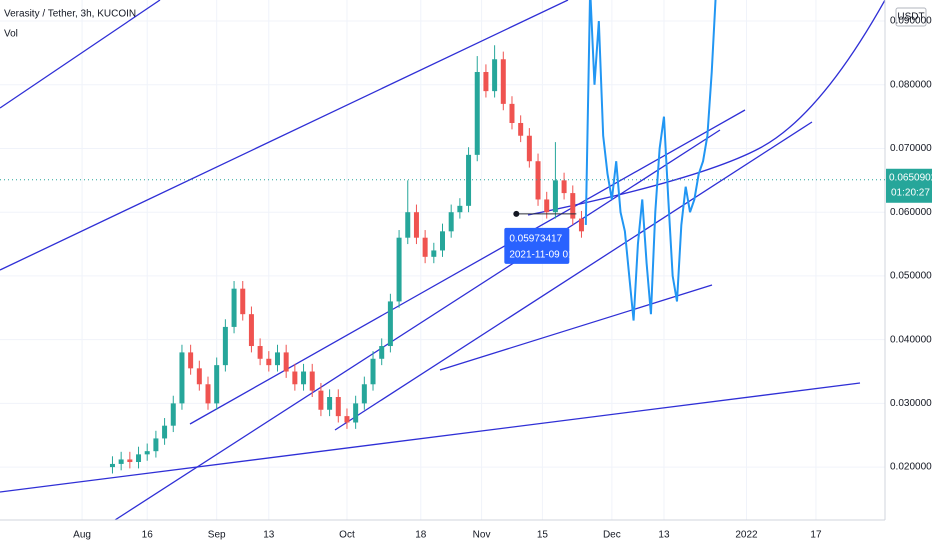  I want to click on y-tick-label: 0.02000000, so click(911, 467).